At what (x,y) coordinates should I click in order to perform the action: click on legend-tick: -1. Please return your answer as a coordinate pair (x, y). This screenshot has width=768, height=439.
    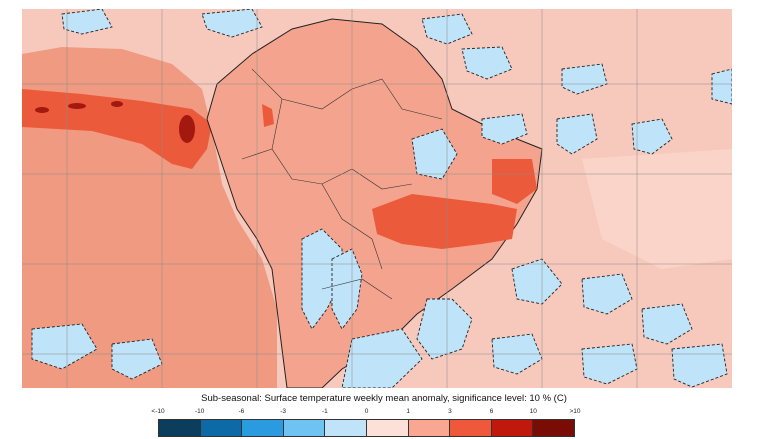
    Looking at the image, I should click on (324, 411).